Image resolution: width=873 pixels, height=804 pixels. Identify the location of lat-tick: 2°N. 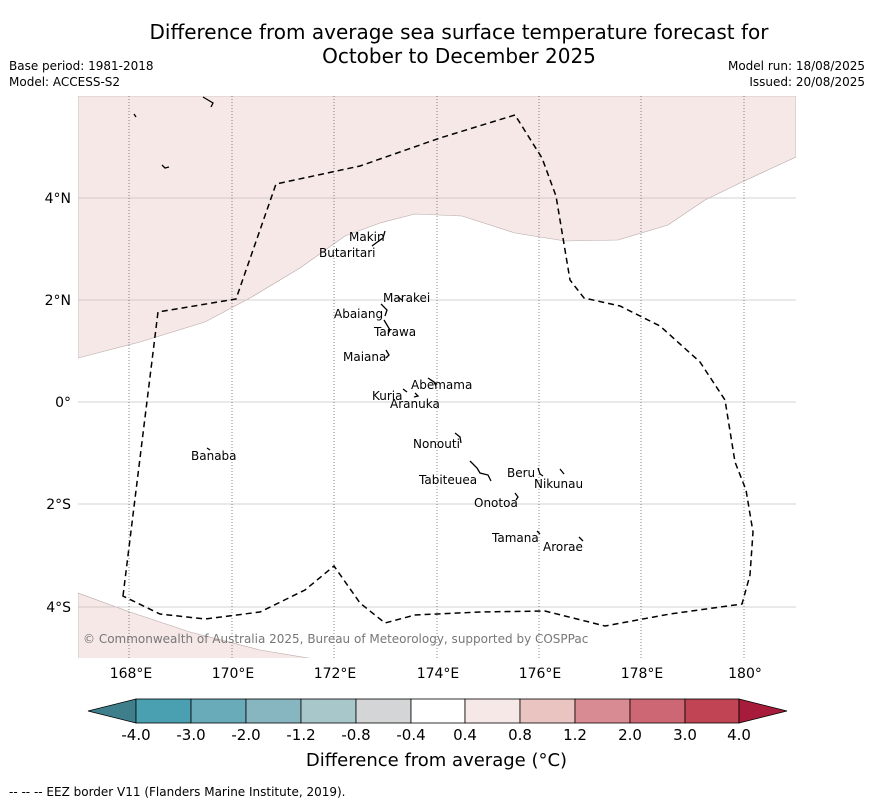
(58, 301).